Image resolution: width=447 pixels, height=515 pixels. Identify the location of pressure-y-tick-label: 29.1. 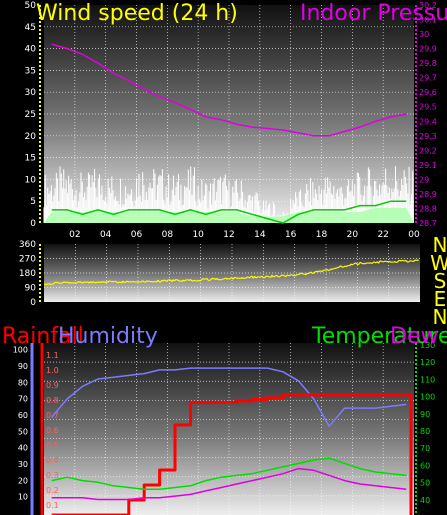
(428, 165).